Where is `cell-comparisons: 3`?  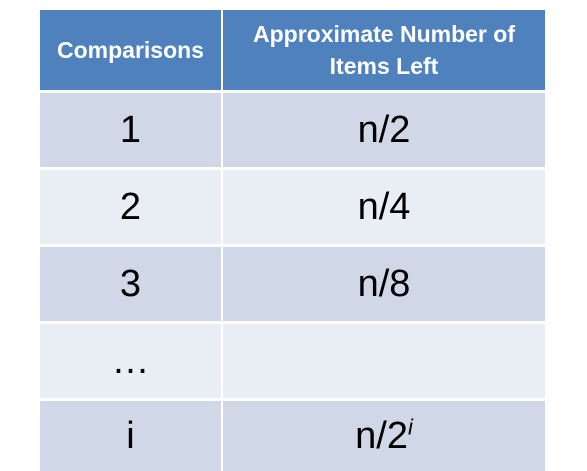
cell-comparisons: 3 is located at coordinates (131, 284).